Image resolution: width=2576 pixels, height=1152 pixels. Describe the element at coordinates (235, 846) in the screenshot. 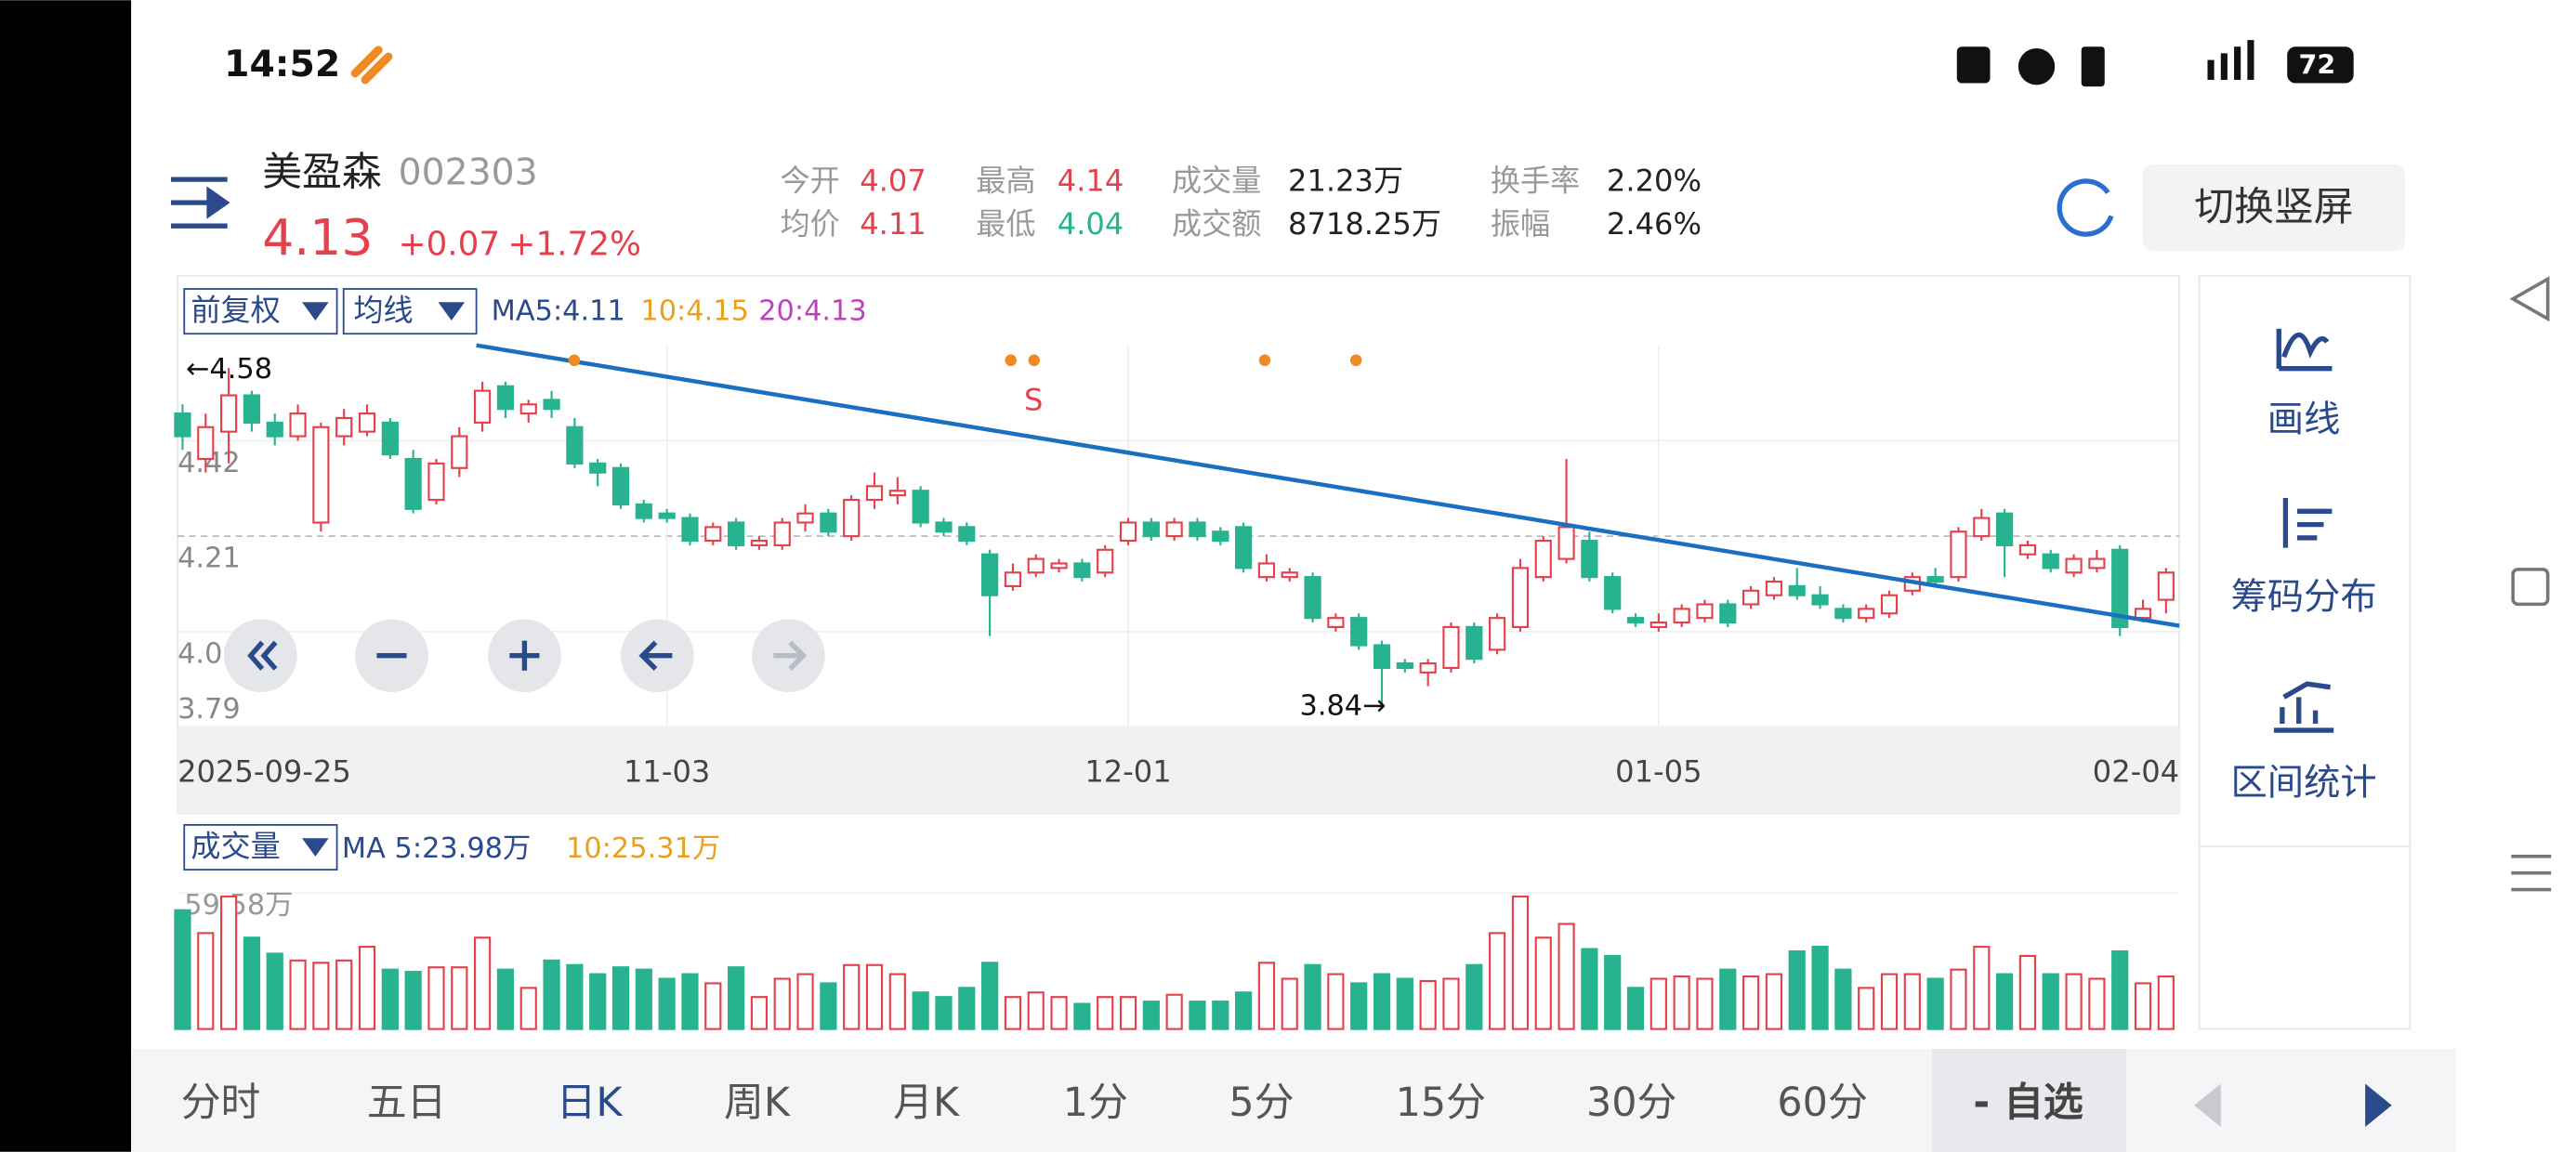

I see `volume-title: 成交量` at that location.